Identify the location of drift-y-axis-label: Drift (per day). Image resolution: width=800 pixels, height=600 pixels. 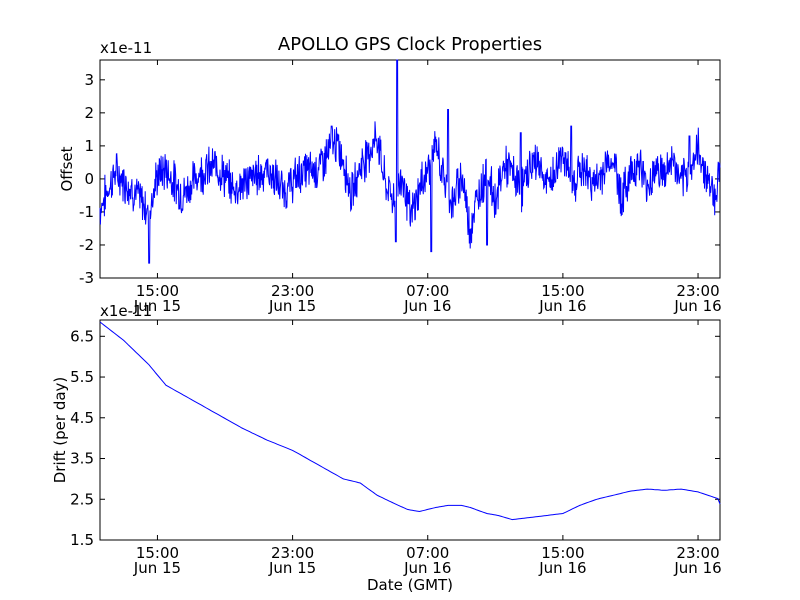
(60, 430).